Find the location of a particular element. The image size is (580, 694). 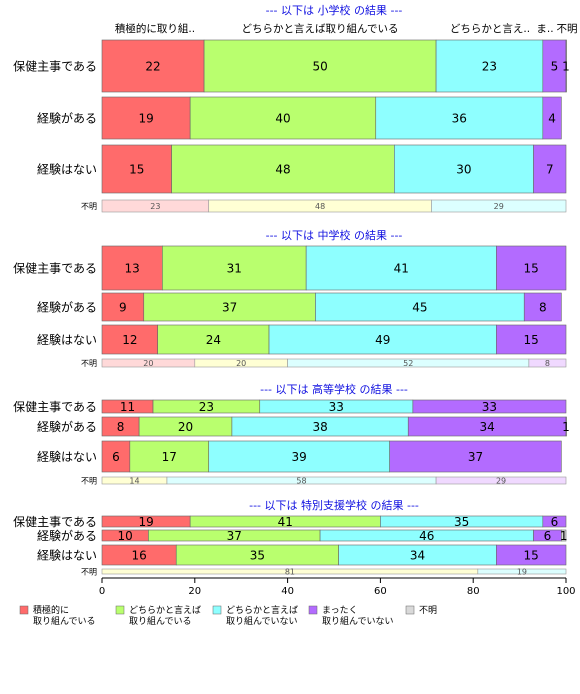

data-label: 46 is located at coordinates (426, 536).